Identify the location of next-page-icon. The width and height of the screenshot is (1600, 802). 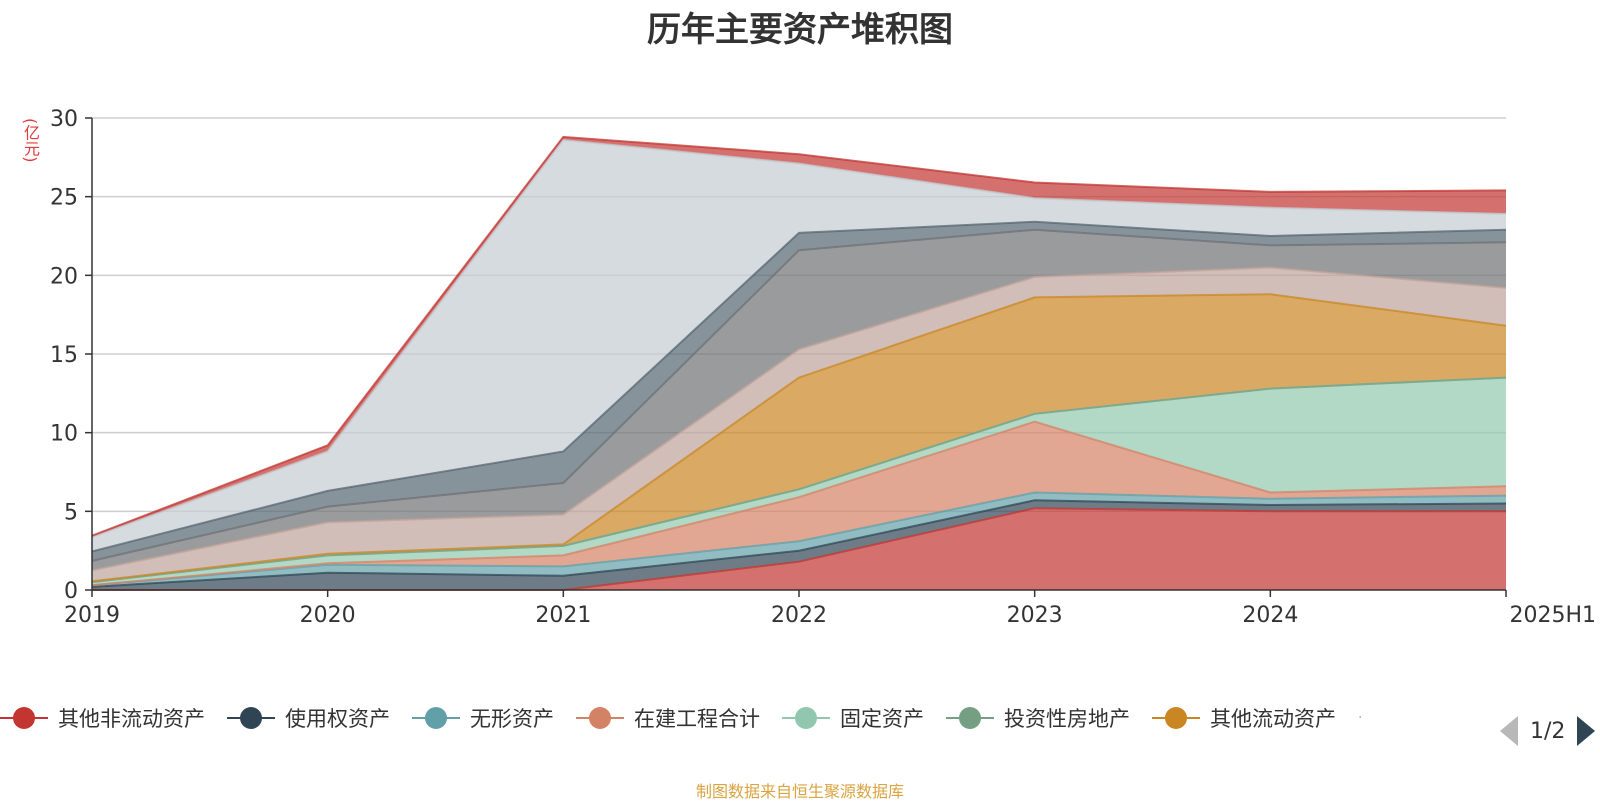
(1586, 731).